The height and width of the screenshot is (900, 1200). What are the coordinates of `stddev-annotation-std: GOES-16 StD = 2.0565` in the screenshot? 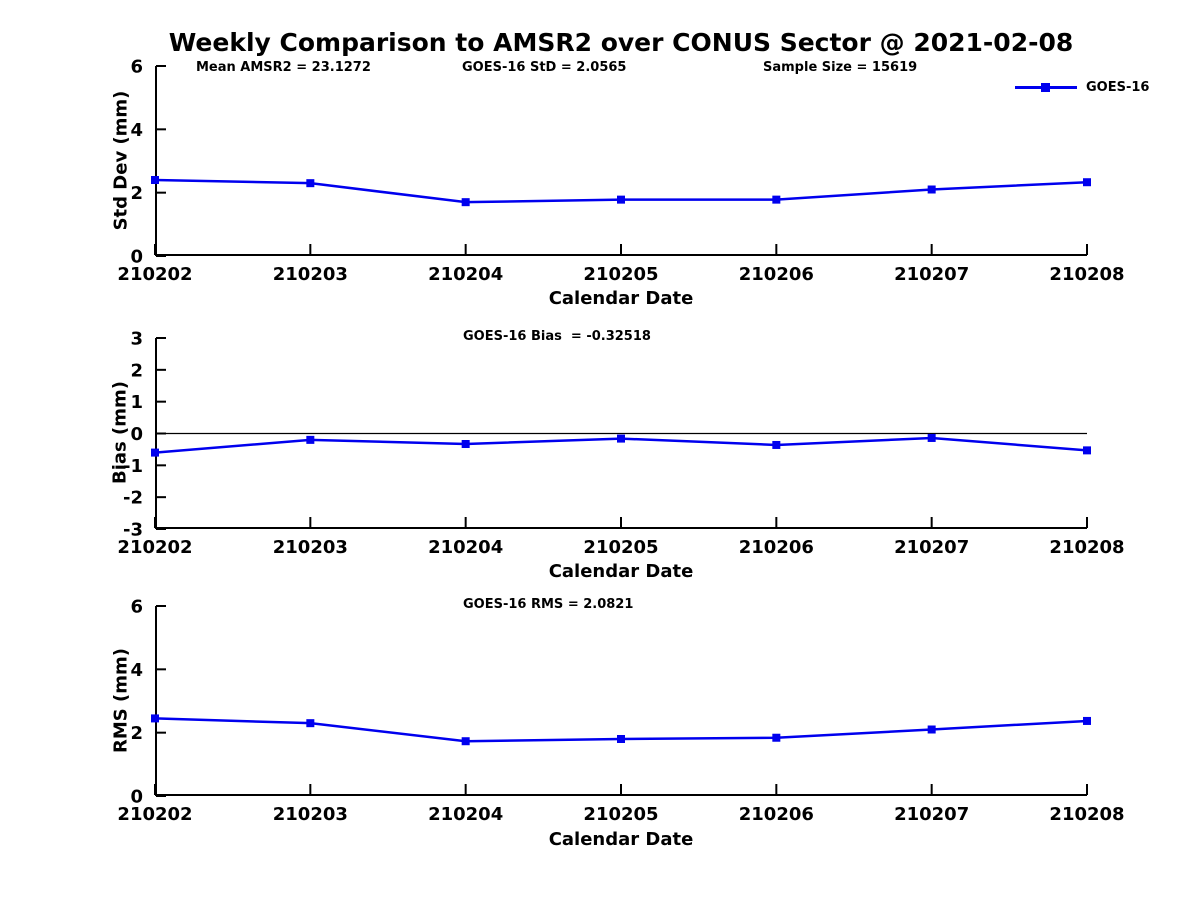 It's located at (544, 67).